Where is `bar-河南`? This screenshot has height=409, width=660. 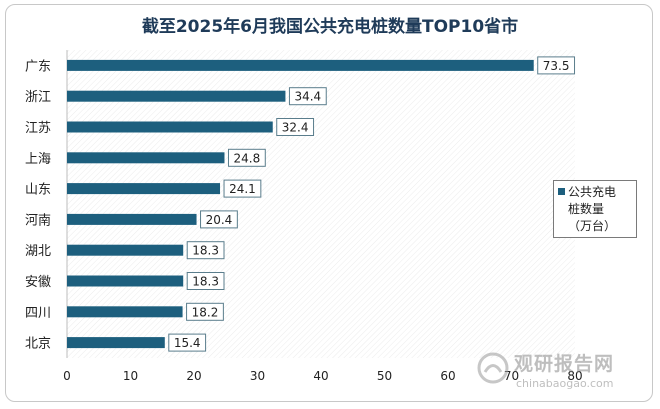 bar-河南 is located at coordinates (132, 219).